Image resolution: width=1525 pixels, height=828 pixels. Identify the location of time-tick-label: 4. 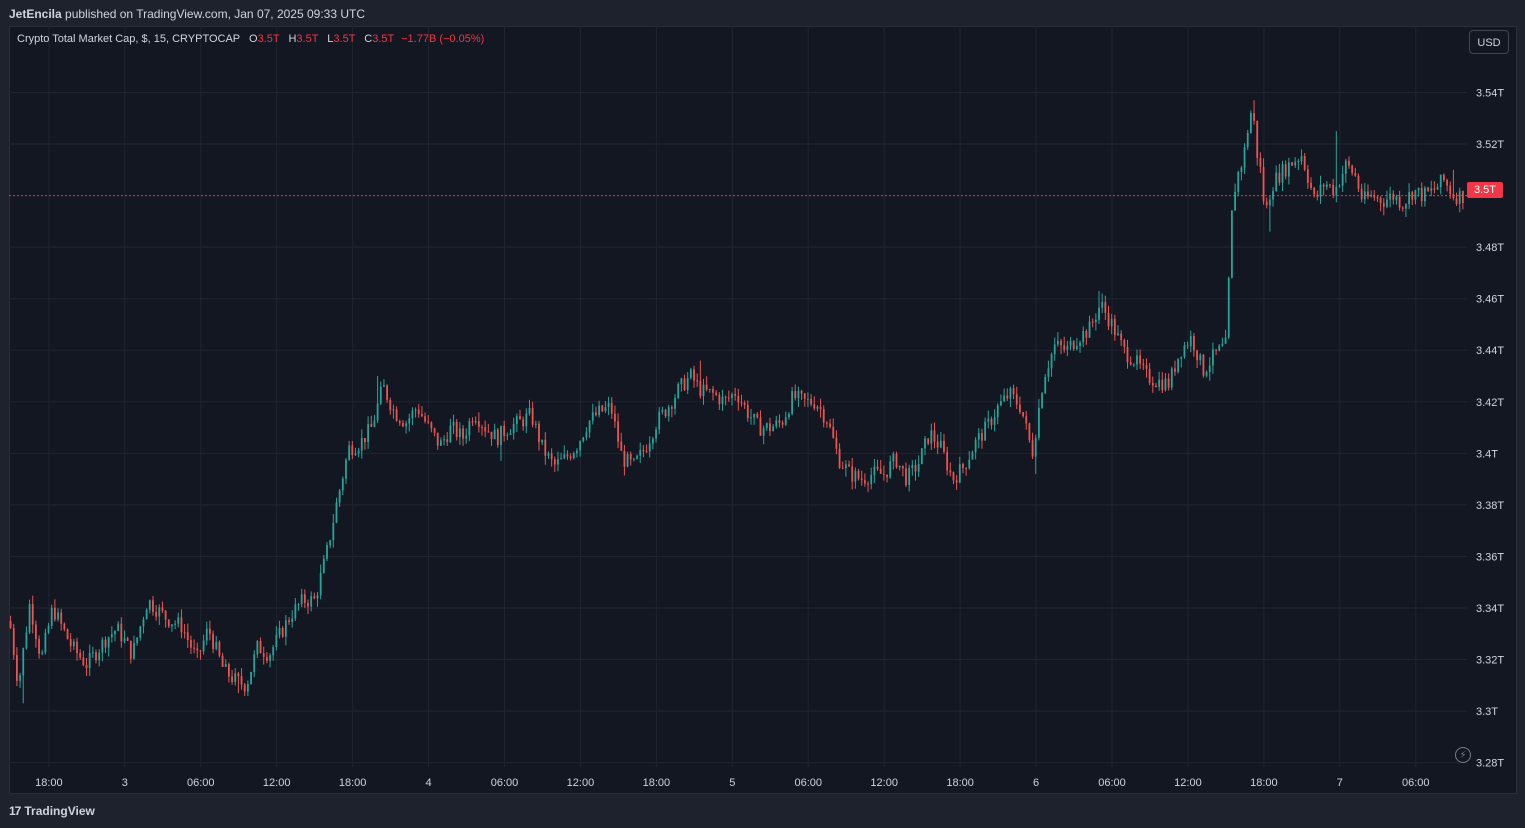
(428, 783).